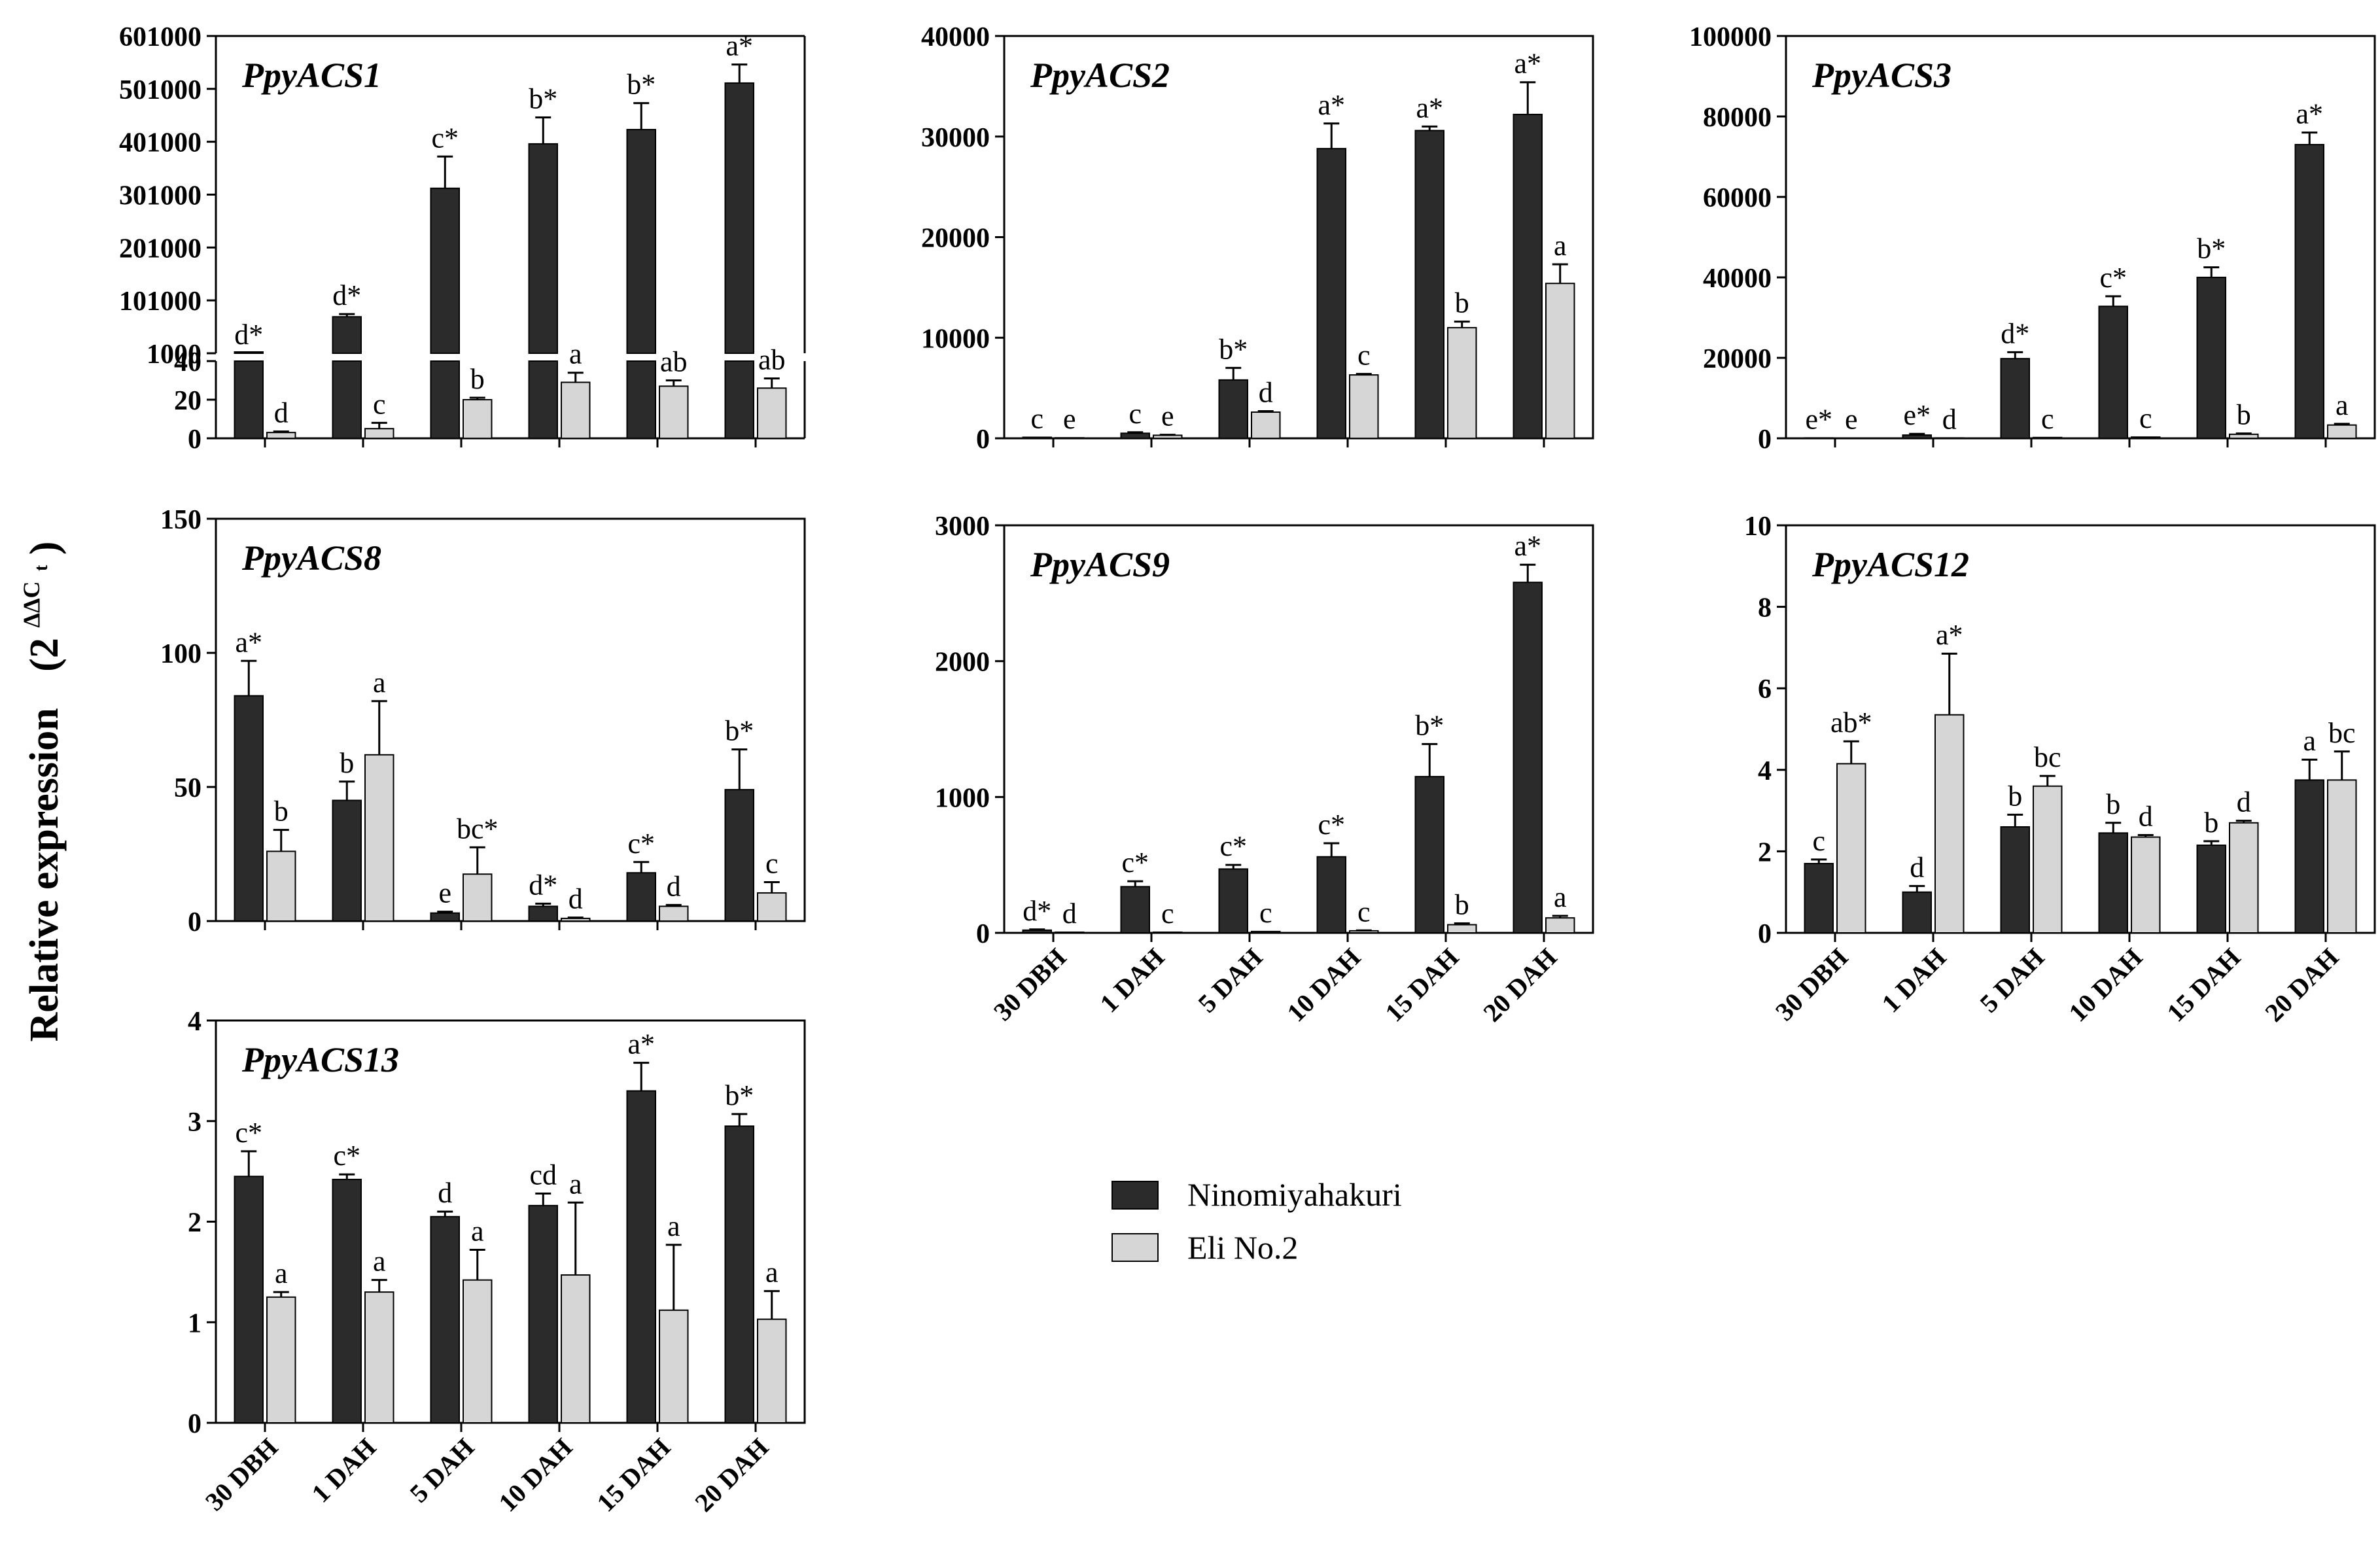  What do you see at coordinates (1135, 863) in the screenshot?
I see `sig-label-ppyacs9-ninomiyahakuri-1-dah: c*` at bounding box center [1135, 863].